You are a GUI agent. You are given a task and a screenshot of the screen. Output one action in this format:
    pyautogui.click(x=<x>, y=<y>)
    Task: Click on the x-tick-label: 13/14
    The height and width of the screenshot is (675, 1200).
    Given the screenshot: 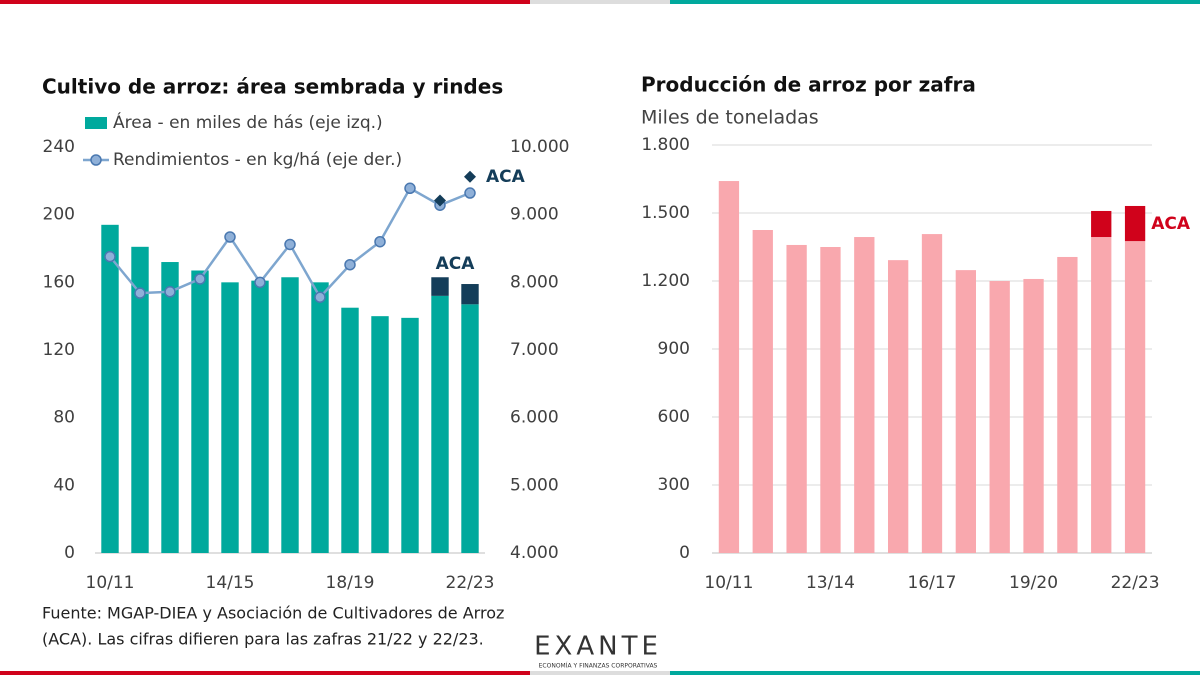 What is the action you would take?
    pyautogui.click(x=830, y=583)
    